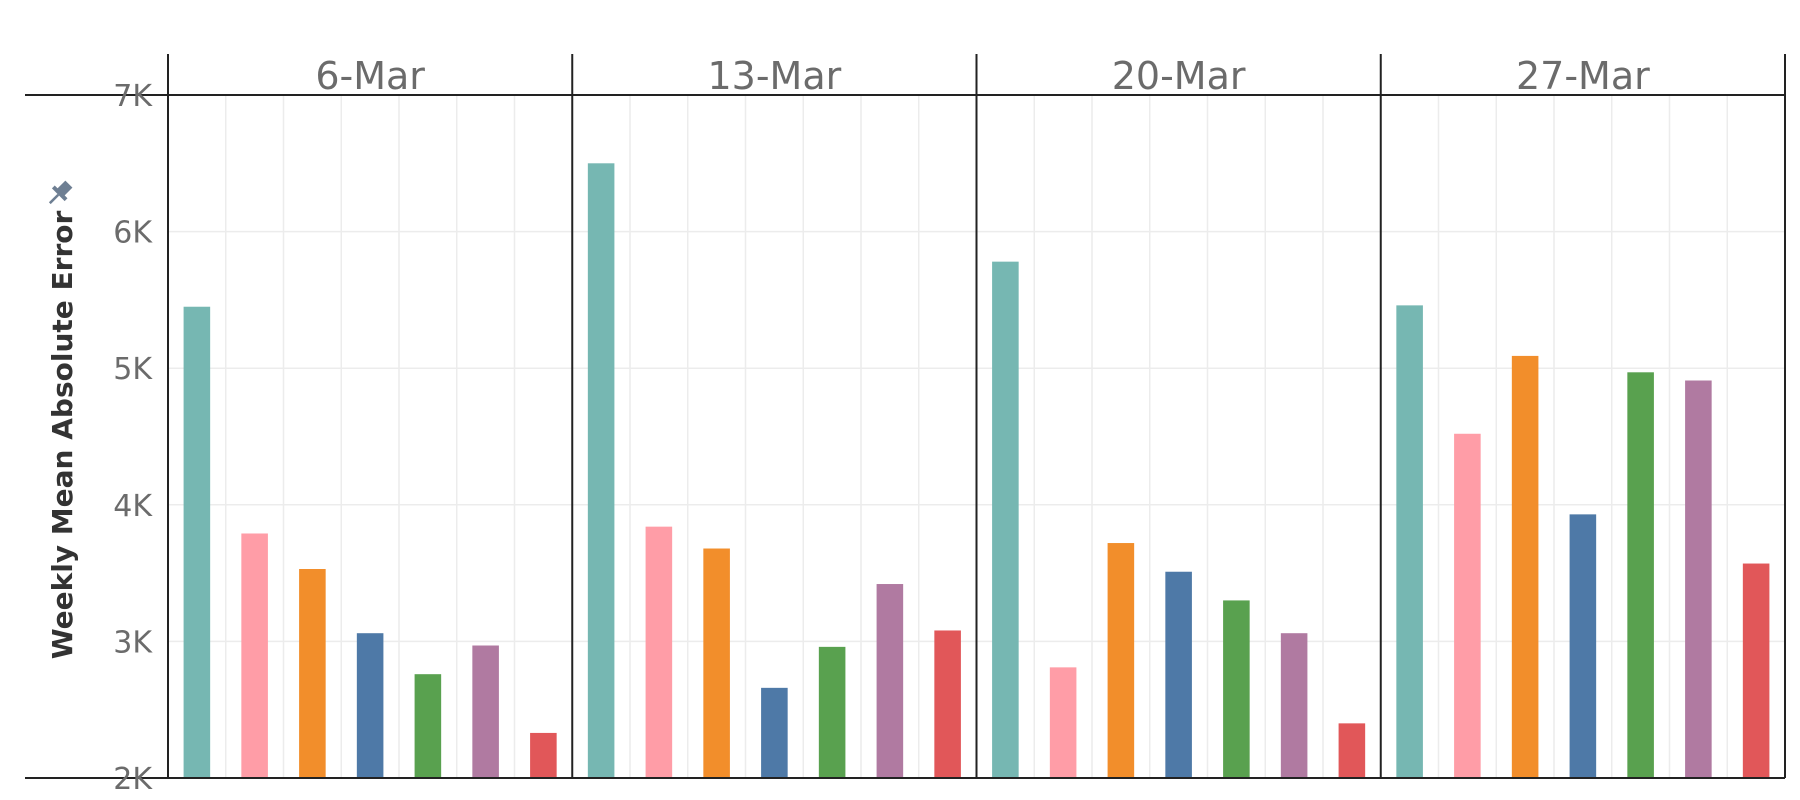  I want to click on panel-header-label: 13-Mar, so click(774, 76).